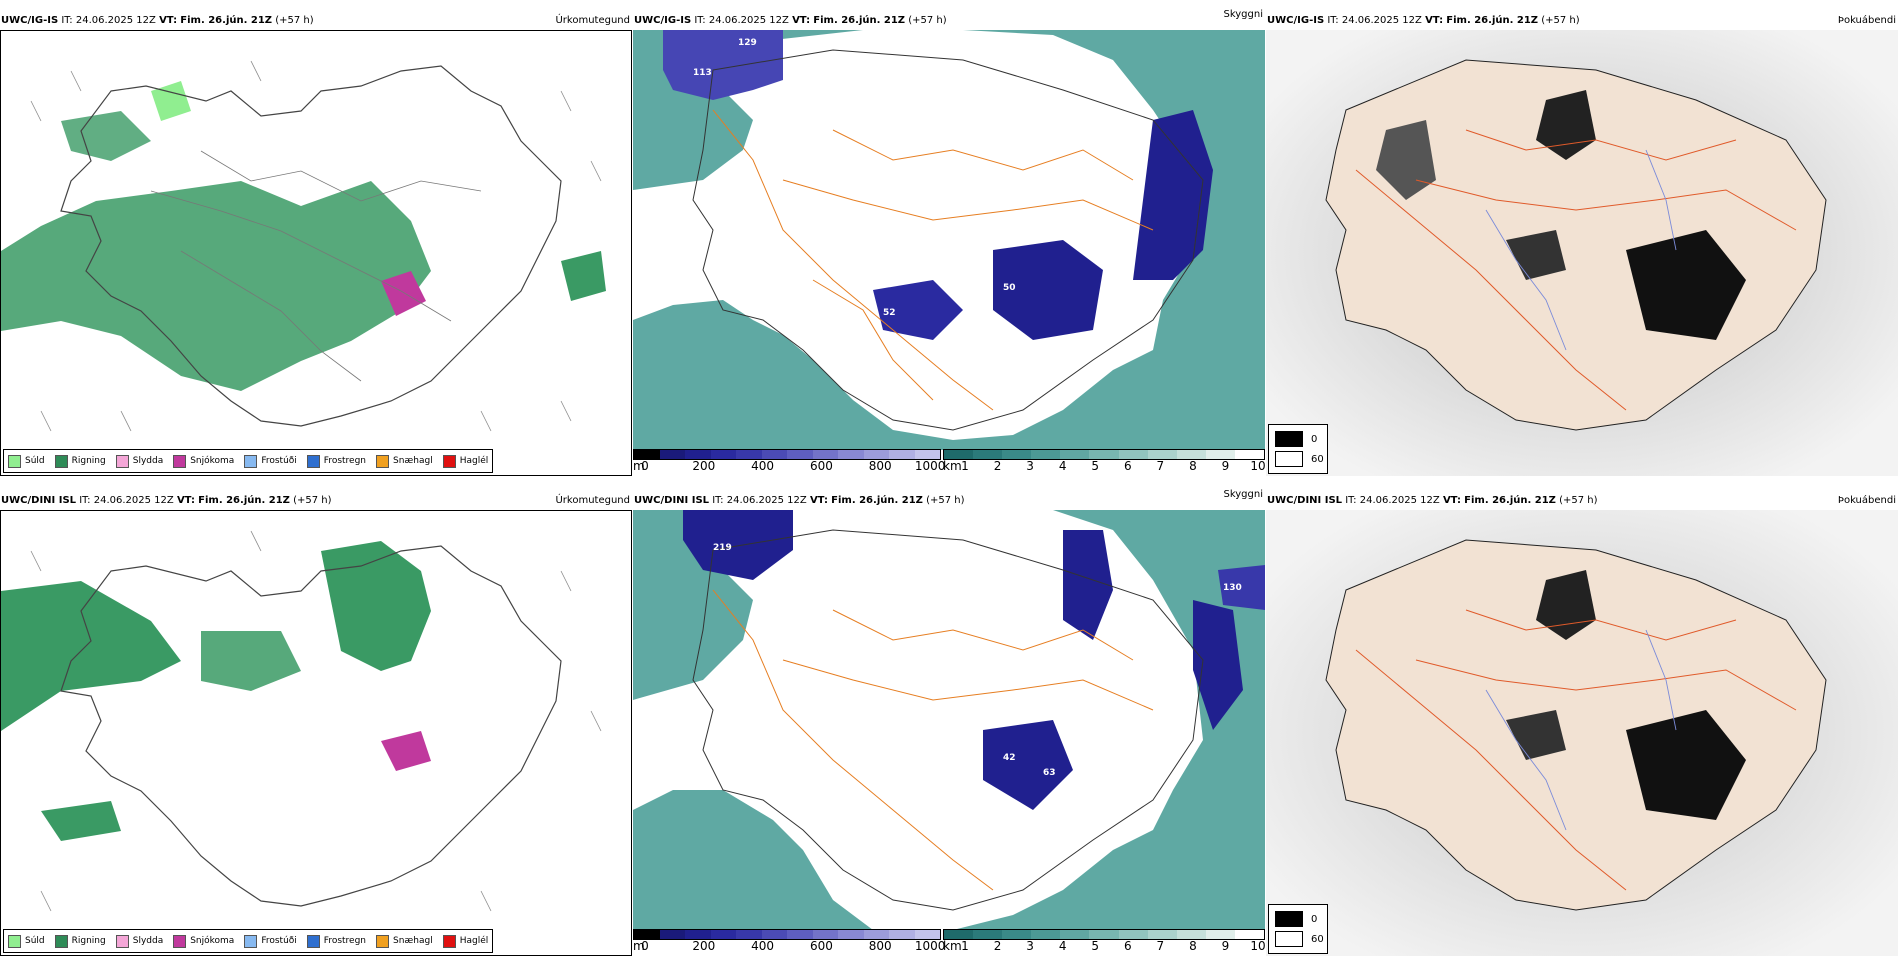 The width and height of the screenshot is (1900, 957). What do you see at coordinates (30, 20) in the screenshot?
I see `model-name: UWC/IG-IS` at bounding box center [30, 20].